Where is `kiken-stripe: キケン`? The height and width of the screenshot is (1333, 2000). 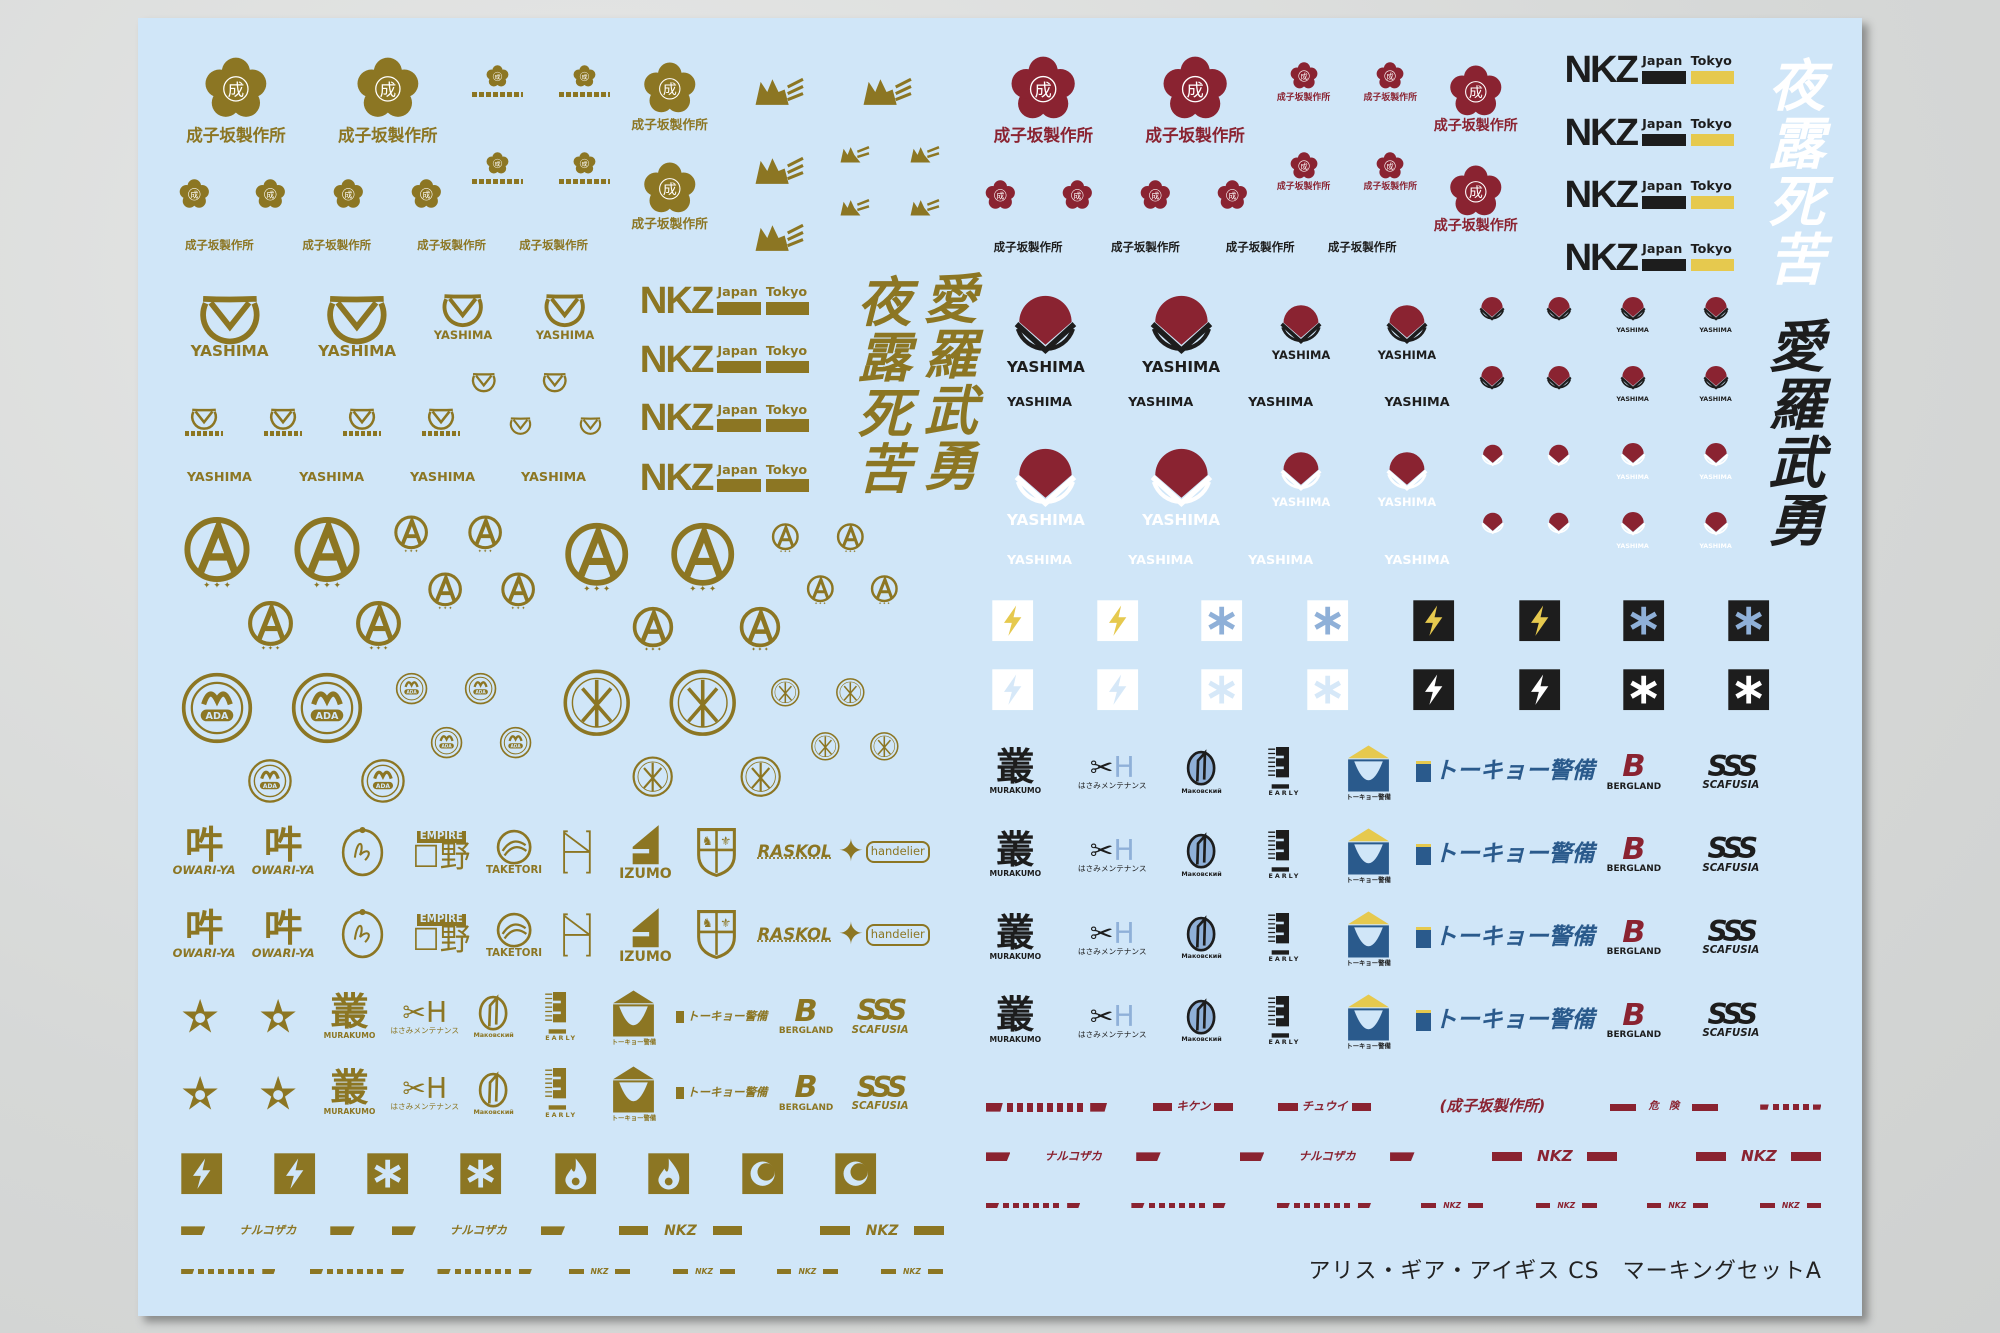
kiken-stripe: キケン is located at coordinates (1193, 1106).